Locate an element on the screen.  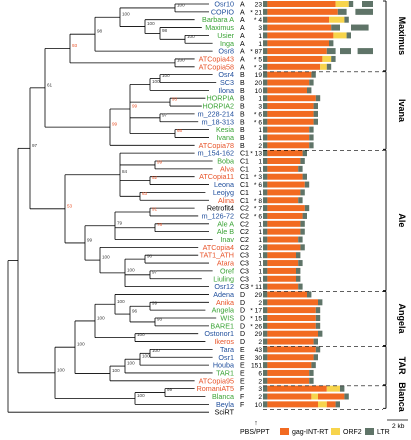
class-label: C2 is located at coordinates (244, 240).